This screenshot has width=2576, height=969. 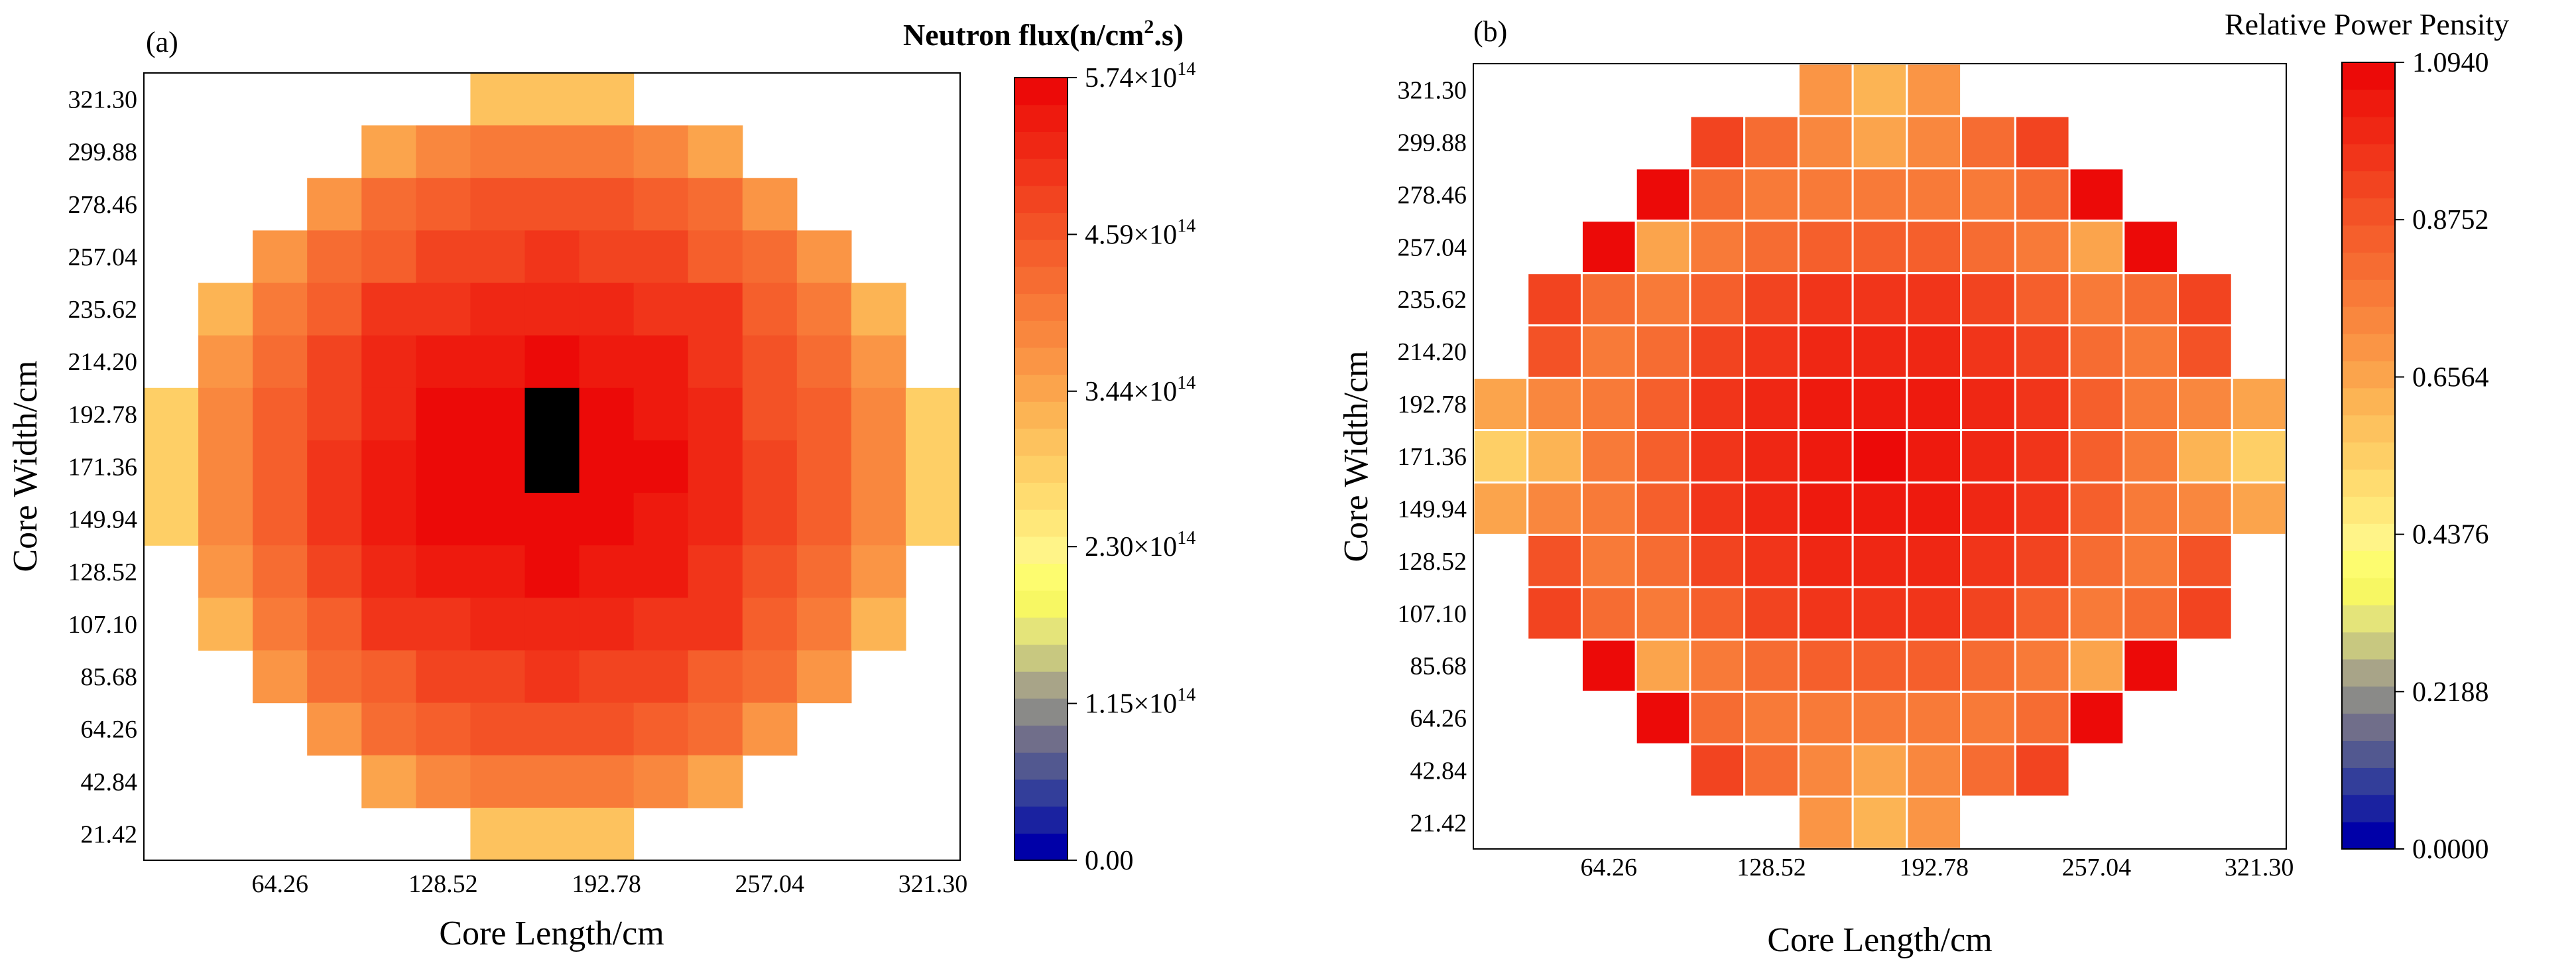 I want to click on panel-a-colorbar-tick-label: 1.15×10¹⁴, so click(x=1140, y=702).